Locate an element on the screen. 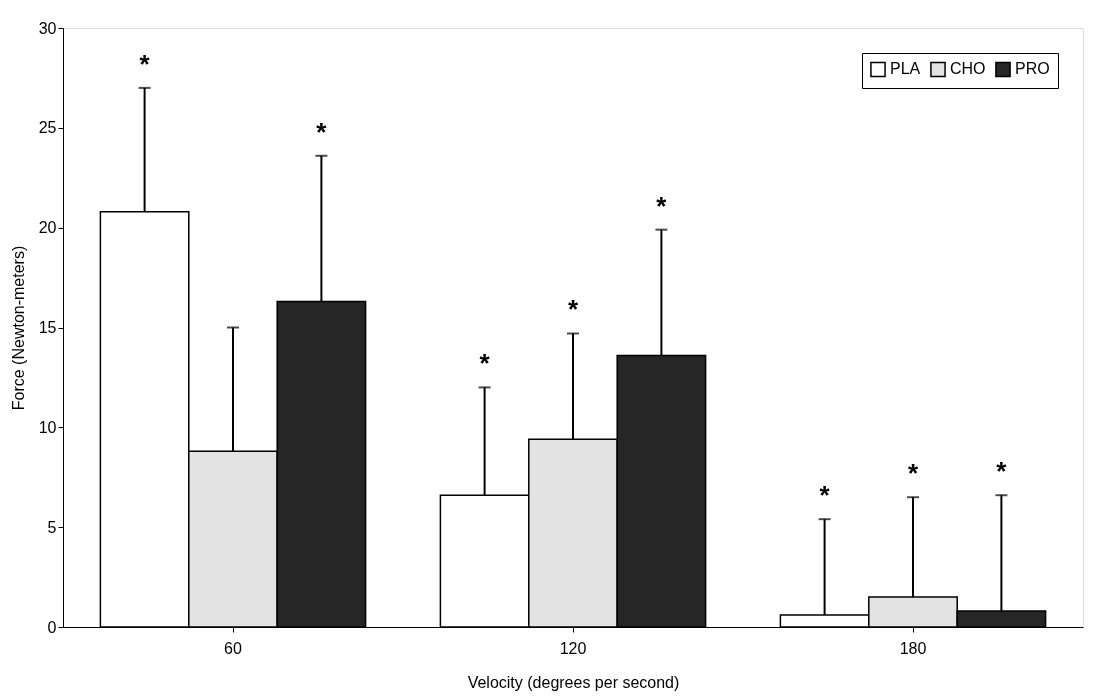 The height and width of the screenshot is (700, 1103). y-tick-label: 25 is located at coordinates (47, 128).